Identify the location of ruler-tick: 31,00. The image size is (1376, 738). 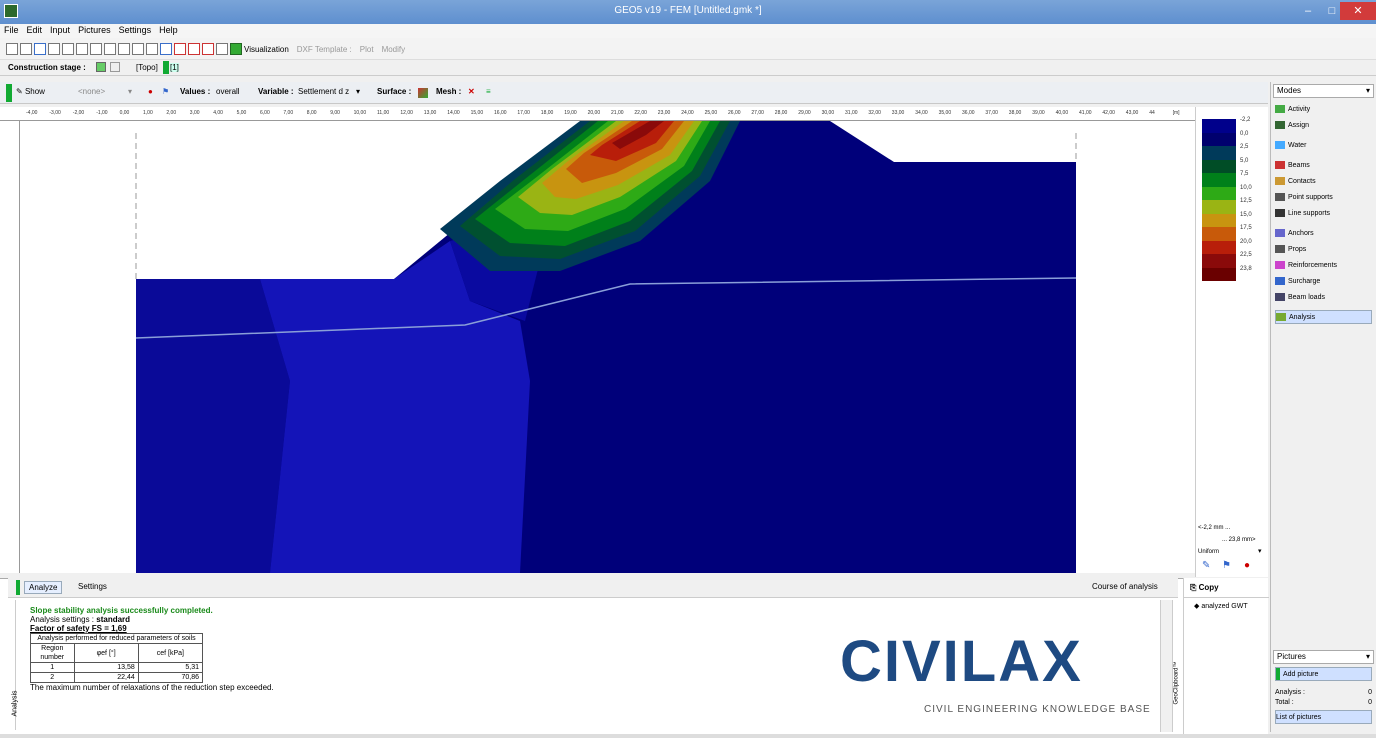
(851, 113).